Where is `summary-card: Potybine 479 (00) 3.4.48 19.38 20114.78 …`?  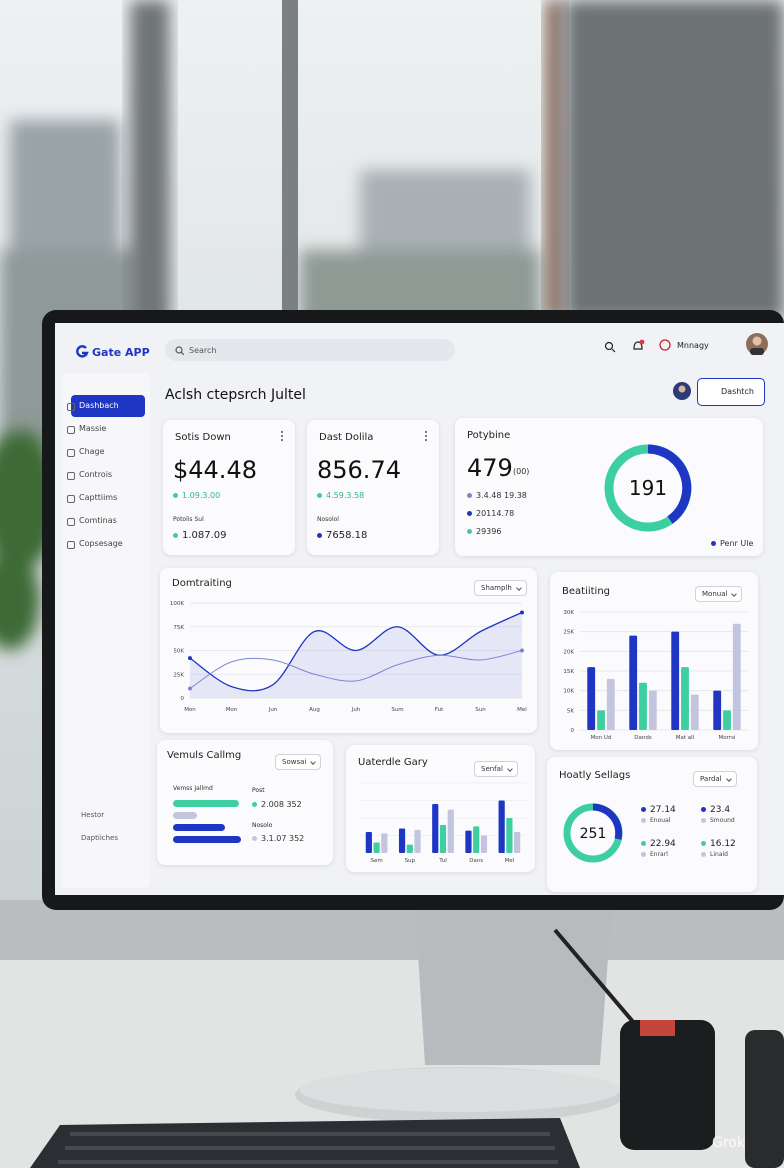 summary-card: Potybine 479 (00) 3.4.48 19.38 20114.78 … is located at coordinates (609, 487).